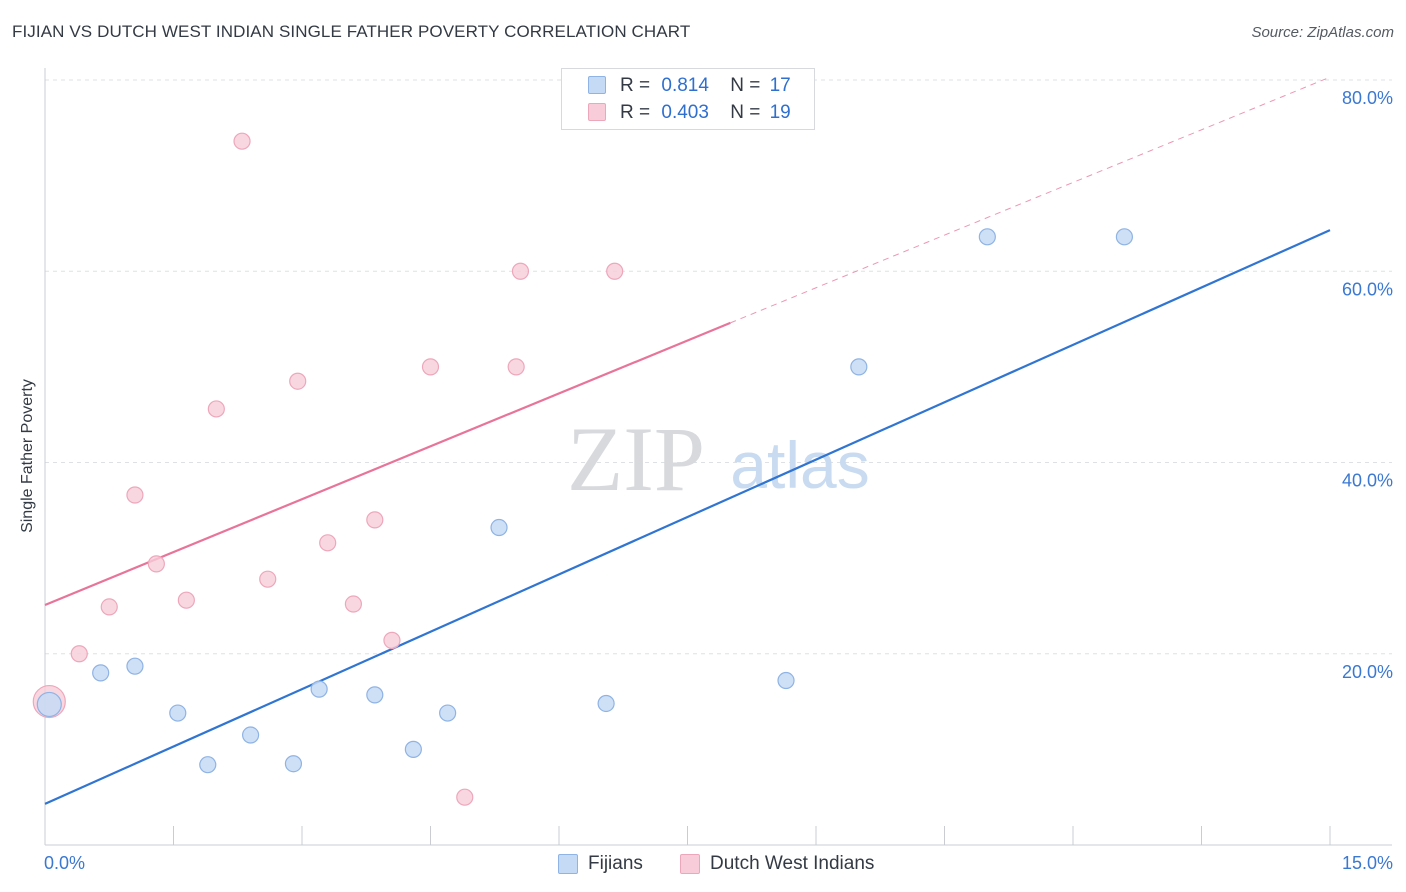 The width and height of the screenshot is (1406, 892). Describe the element at coordinates (685, 85) in the screenshot. I see `legend-r-value: 0.814` at that location.